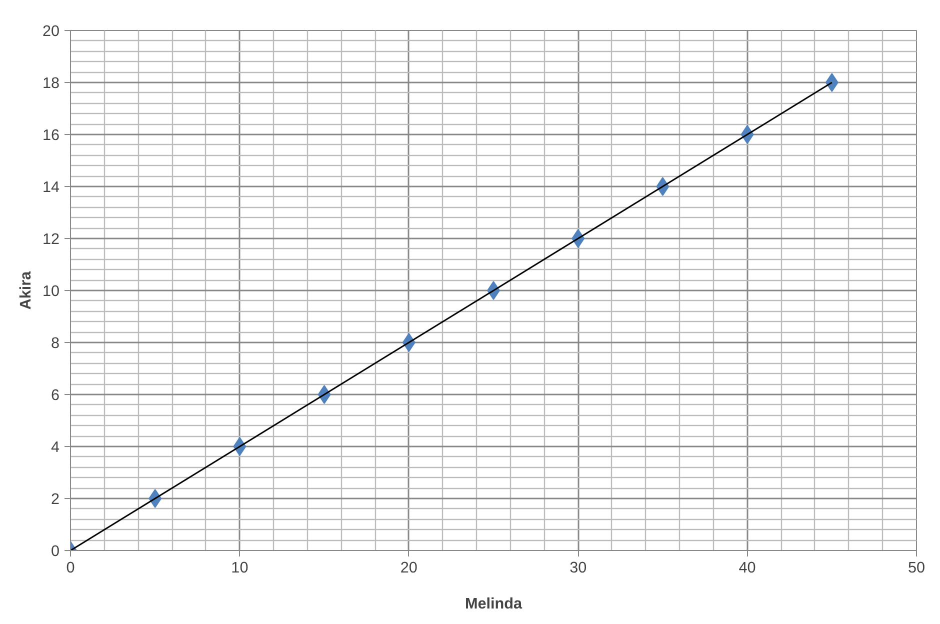 The width and height of the screenshot is (940, 624). What do you see at coordinates (51, 239) in the screenshot?
I see `y-tick-label: 12` at bounding box center [51, 239].